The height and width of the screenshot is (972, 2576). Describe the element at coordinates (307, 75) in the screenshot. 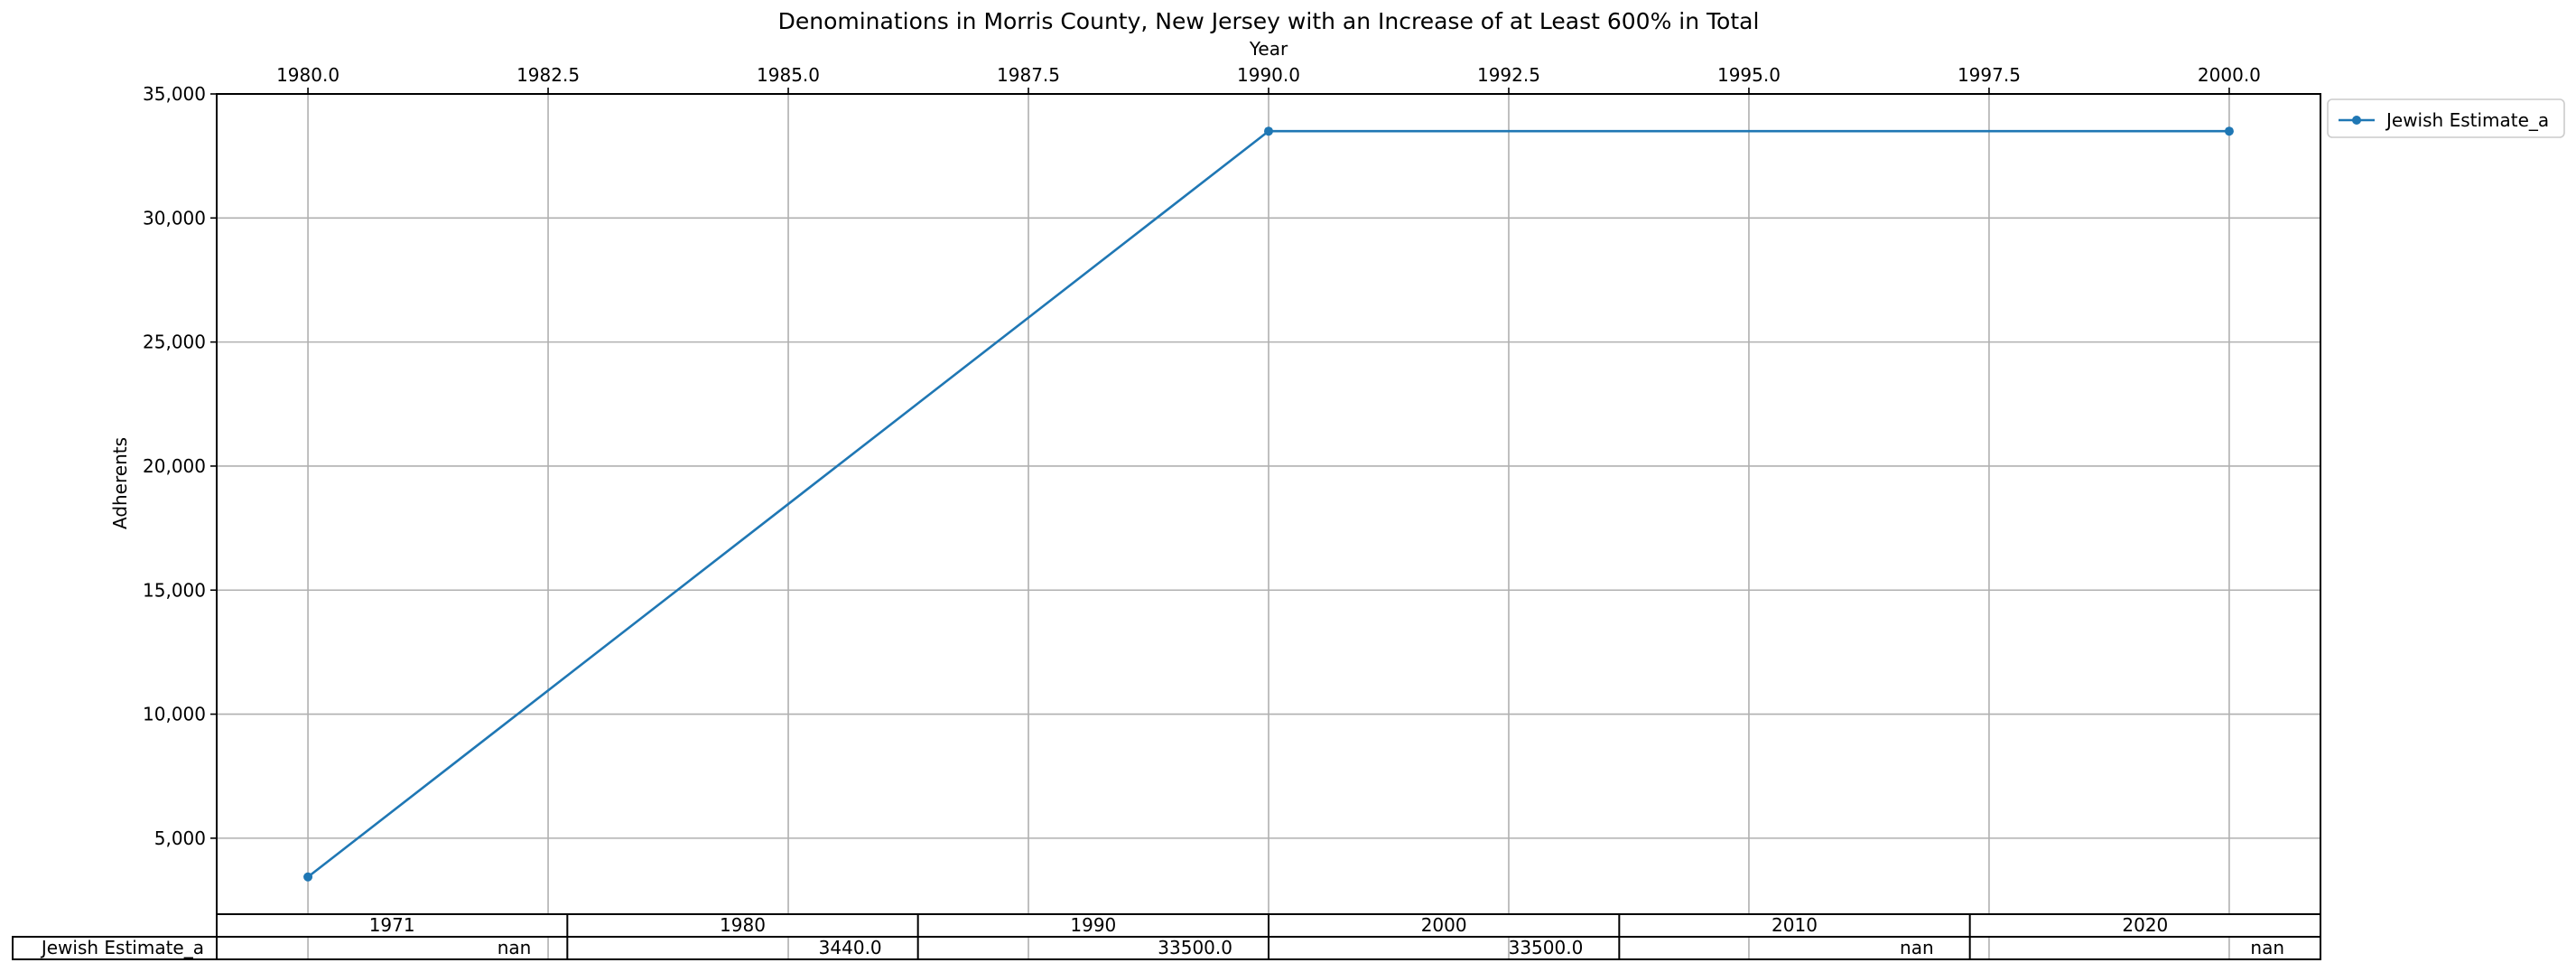

I see `x-tick-label: 1980.0` at that location.